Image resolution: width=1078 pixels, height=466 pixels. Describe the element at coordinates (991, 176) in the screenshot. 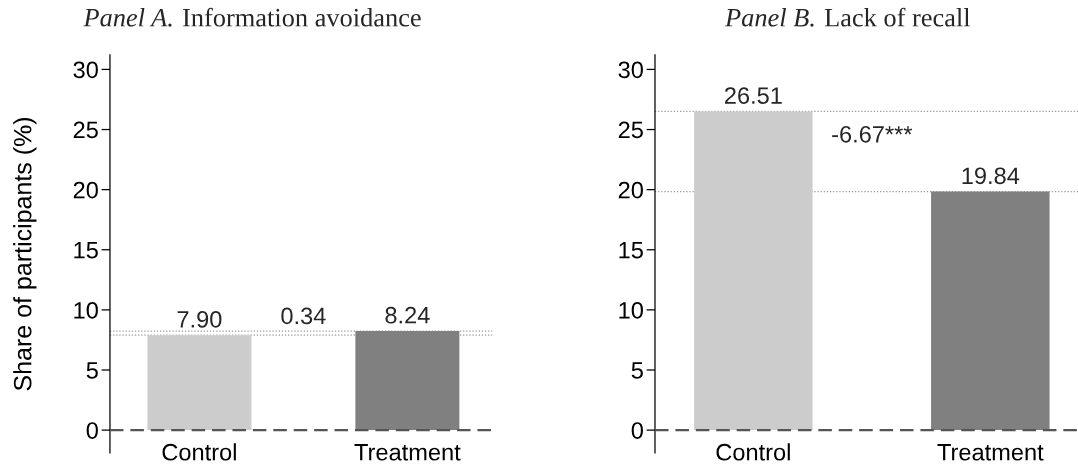

I see `data-label: 19.84` at that location.